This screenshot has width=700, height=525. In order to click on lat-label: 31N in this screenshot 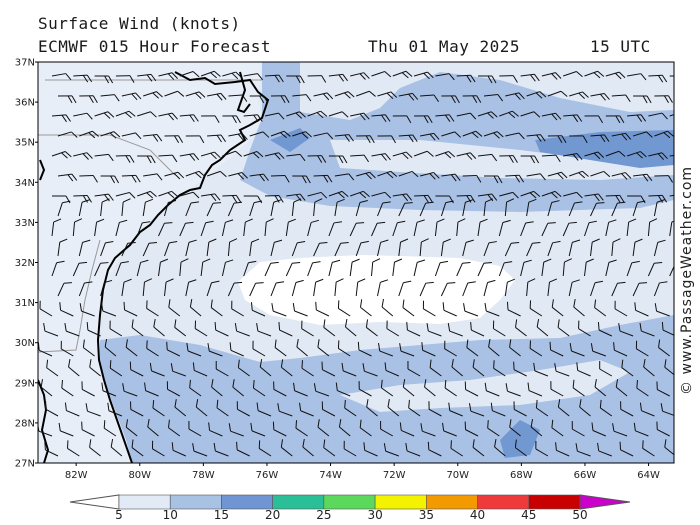, I will do `click(25, 303)`.